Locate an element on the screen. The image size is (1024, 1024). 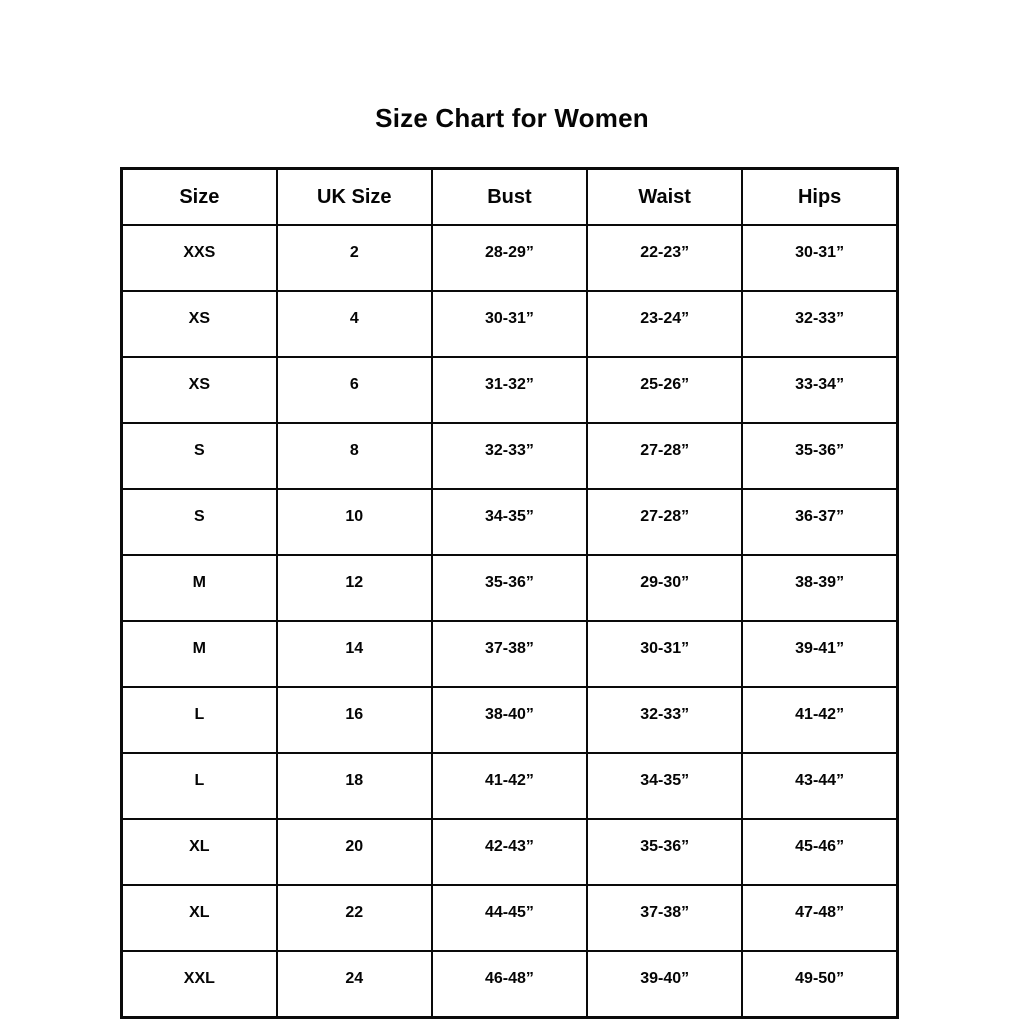
cell-bust: 34-35” is located at coordinates (509, 522).